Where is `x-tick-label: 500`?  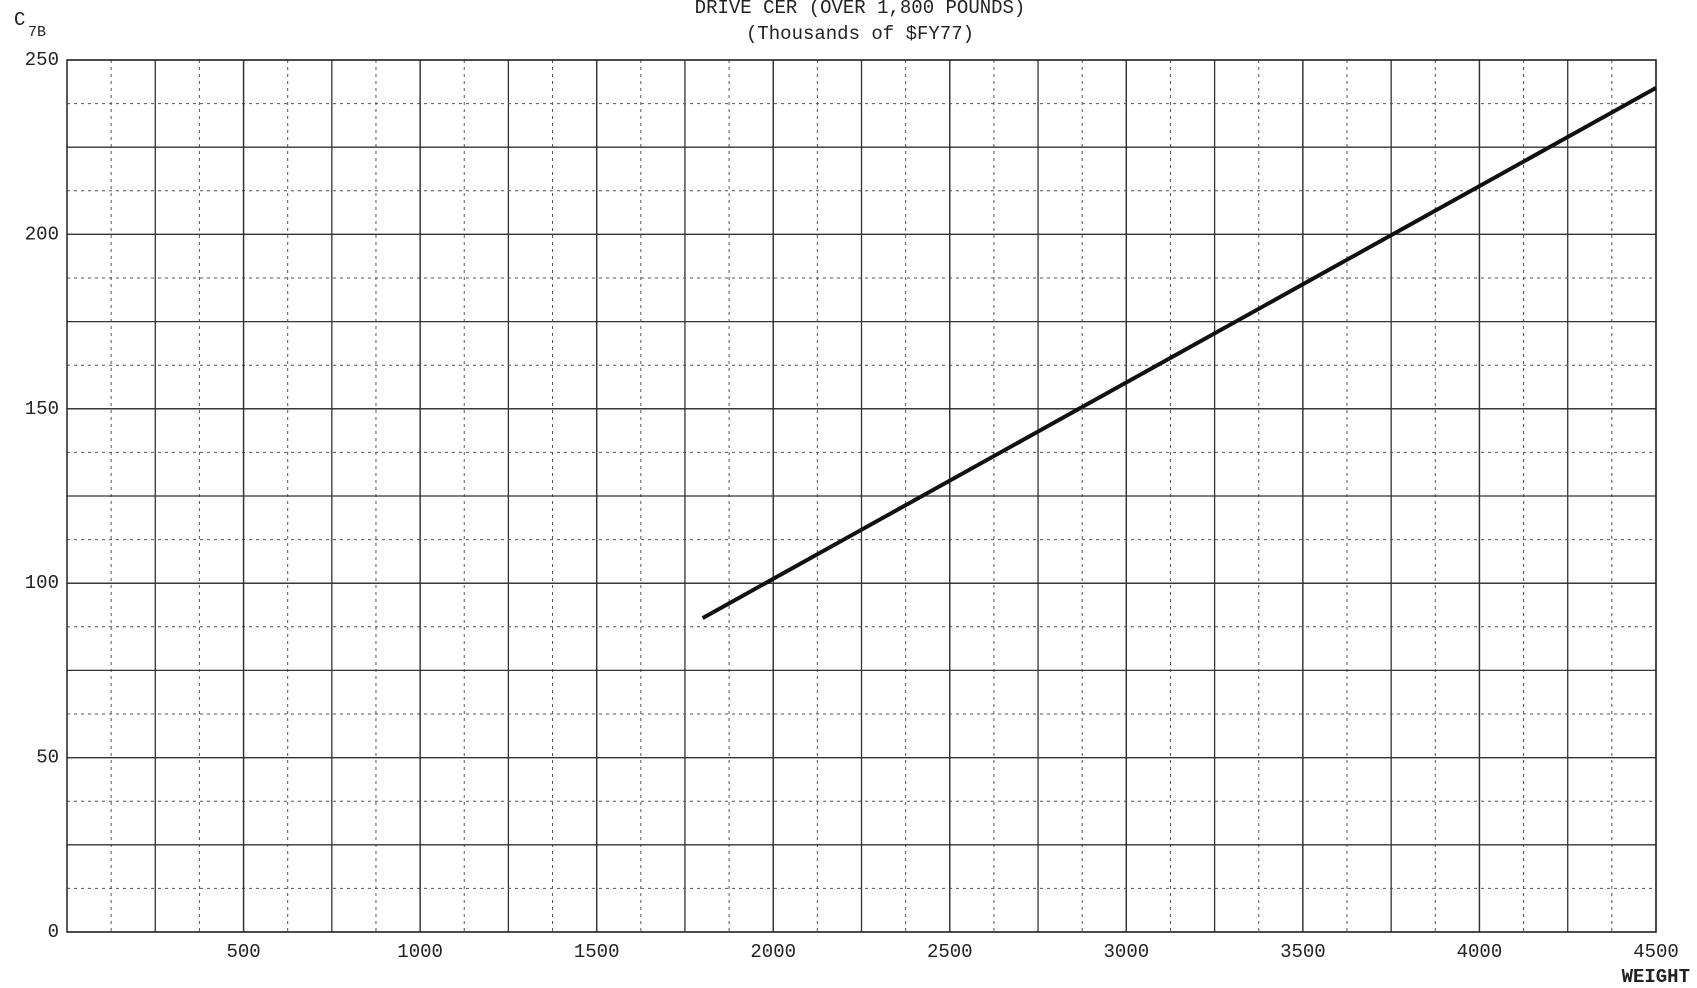
x-tick-label: 500 is located at coordinates (243, 952).